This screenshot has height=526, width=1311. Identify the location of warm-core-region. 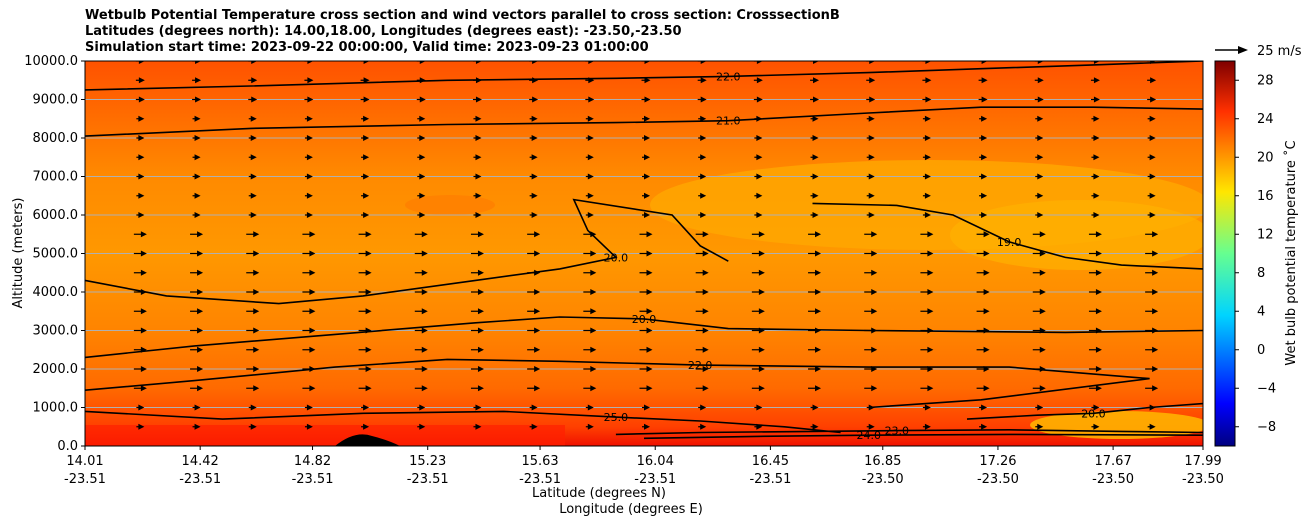
(1076, 235).